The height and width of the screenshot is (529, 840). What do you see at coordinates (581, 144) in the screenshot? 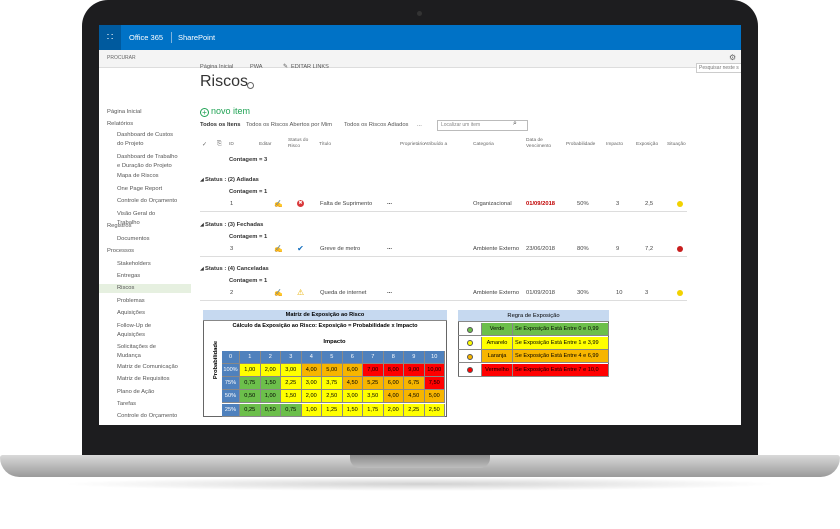
I see `column-header: Probabilidade` at bounding box center [581, 144].